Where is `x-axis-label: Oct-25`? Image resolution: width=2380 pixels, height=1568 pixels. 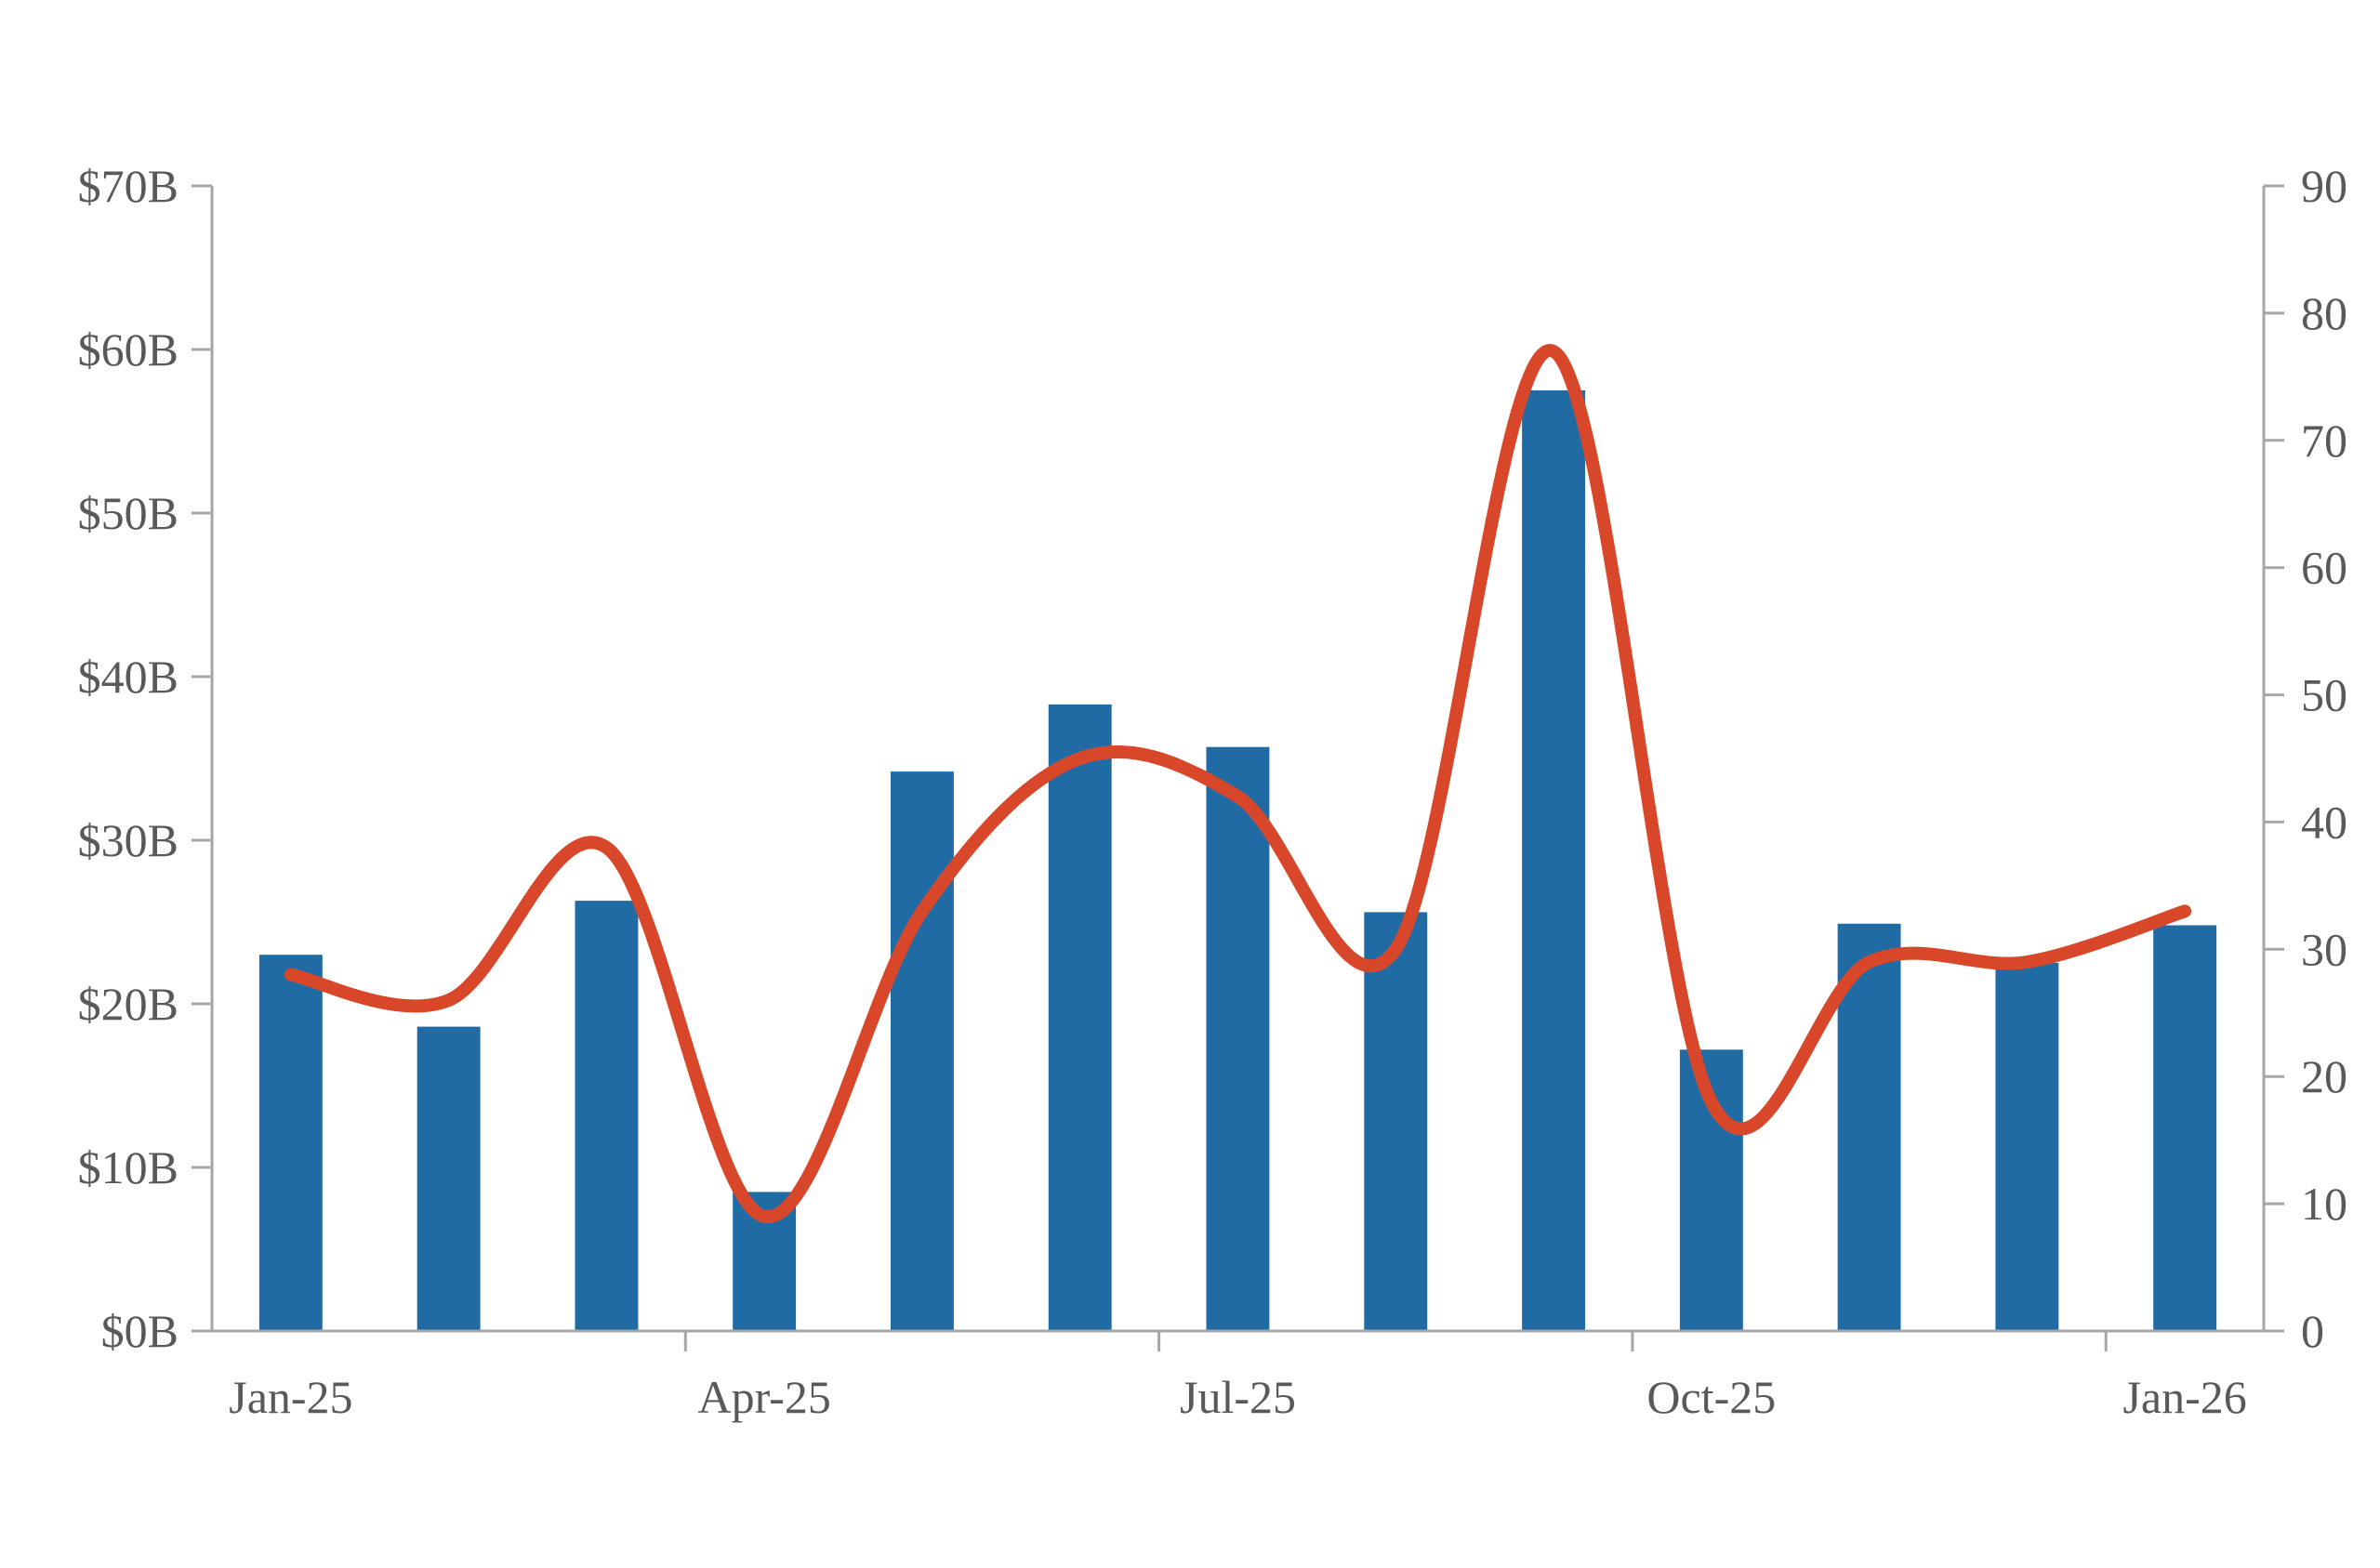
x-axis-label: Oct-25 is located at coordinates (1711, 1397).